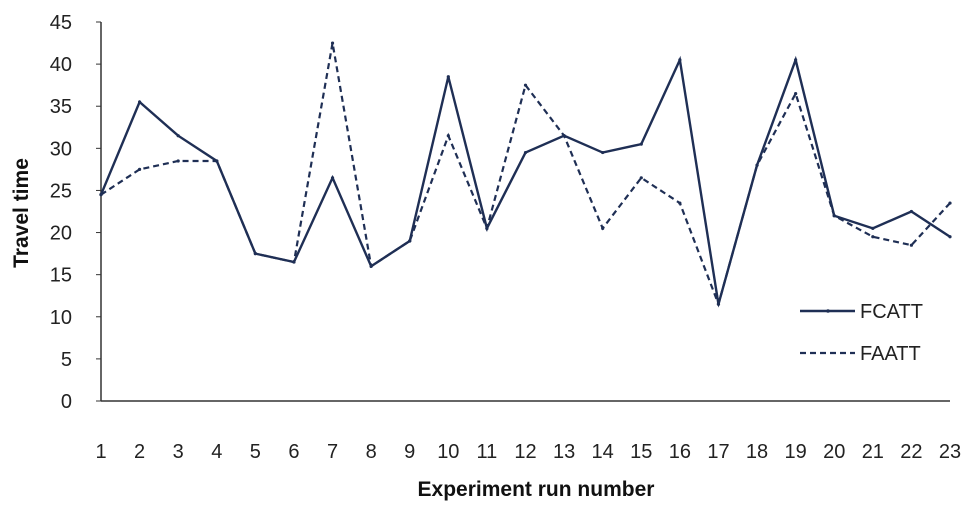 Image resolution: width=972 pixels, height=505 pixels. I want to click on x-tick-label: 14, so click(603, 452).